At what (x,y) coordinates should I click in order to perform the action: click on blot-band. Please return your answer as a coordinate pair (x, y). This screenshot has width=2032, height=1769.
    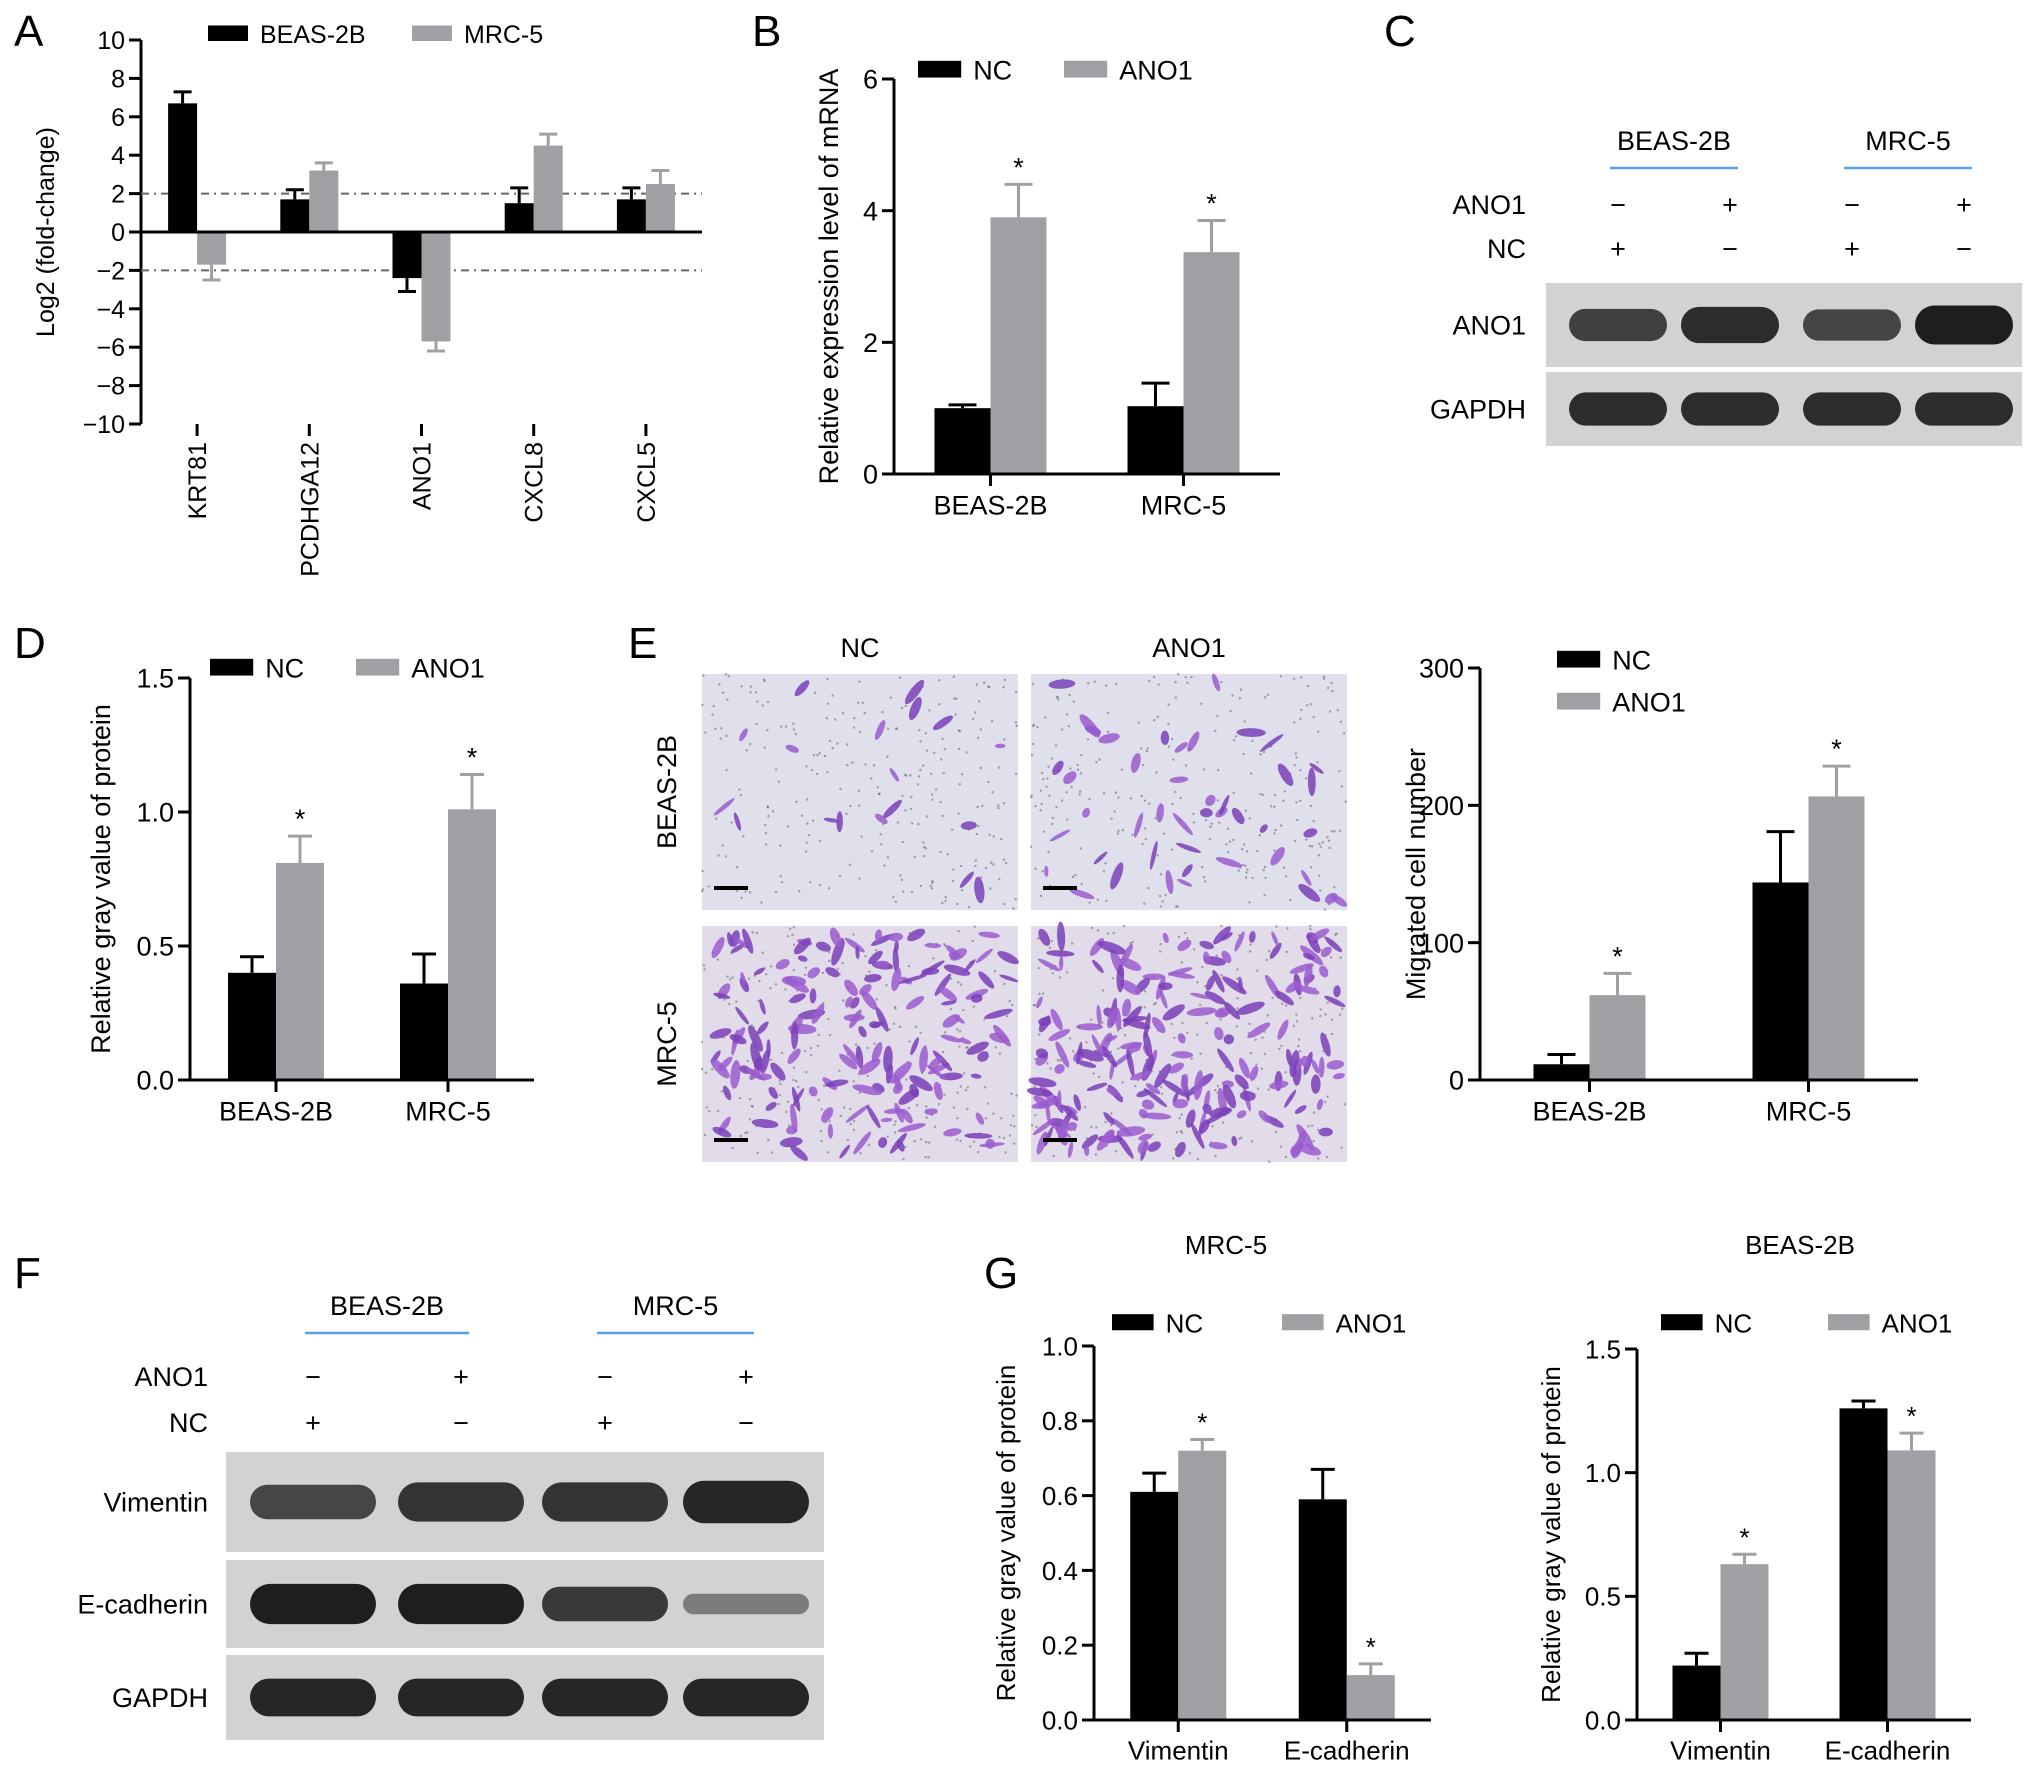
    Looking at the image, I should click on (605, 1502).